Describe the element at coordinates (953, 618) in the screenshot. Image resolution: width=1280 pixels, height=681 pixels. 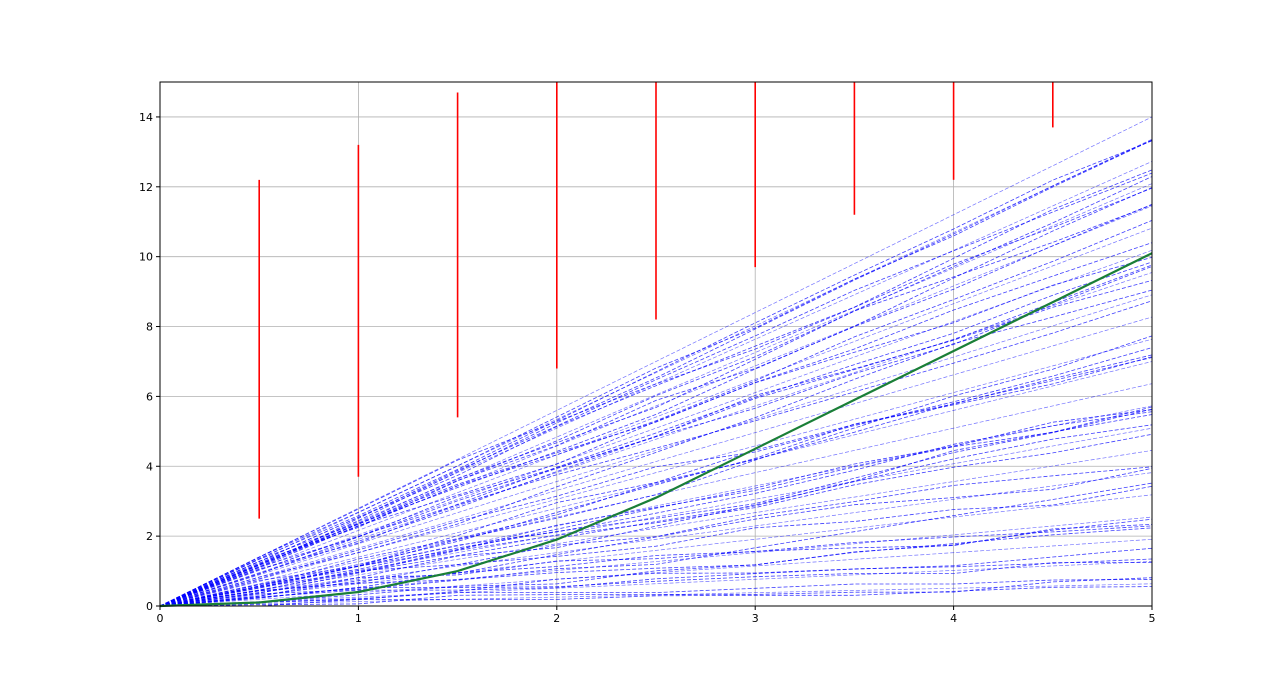
I see `x-tick-label: 4` at that location.